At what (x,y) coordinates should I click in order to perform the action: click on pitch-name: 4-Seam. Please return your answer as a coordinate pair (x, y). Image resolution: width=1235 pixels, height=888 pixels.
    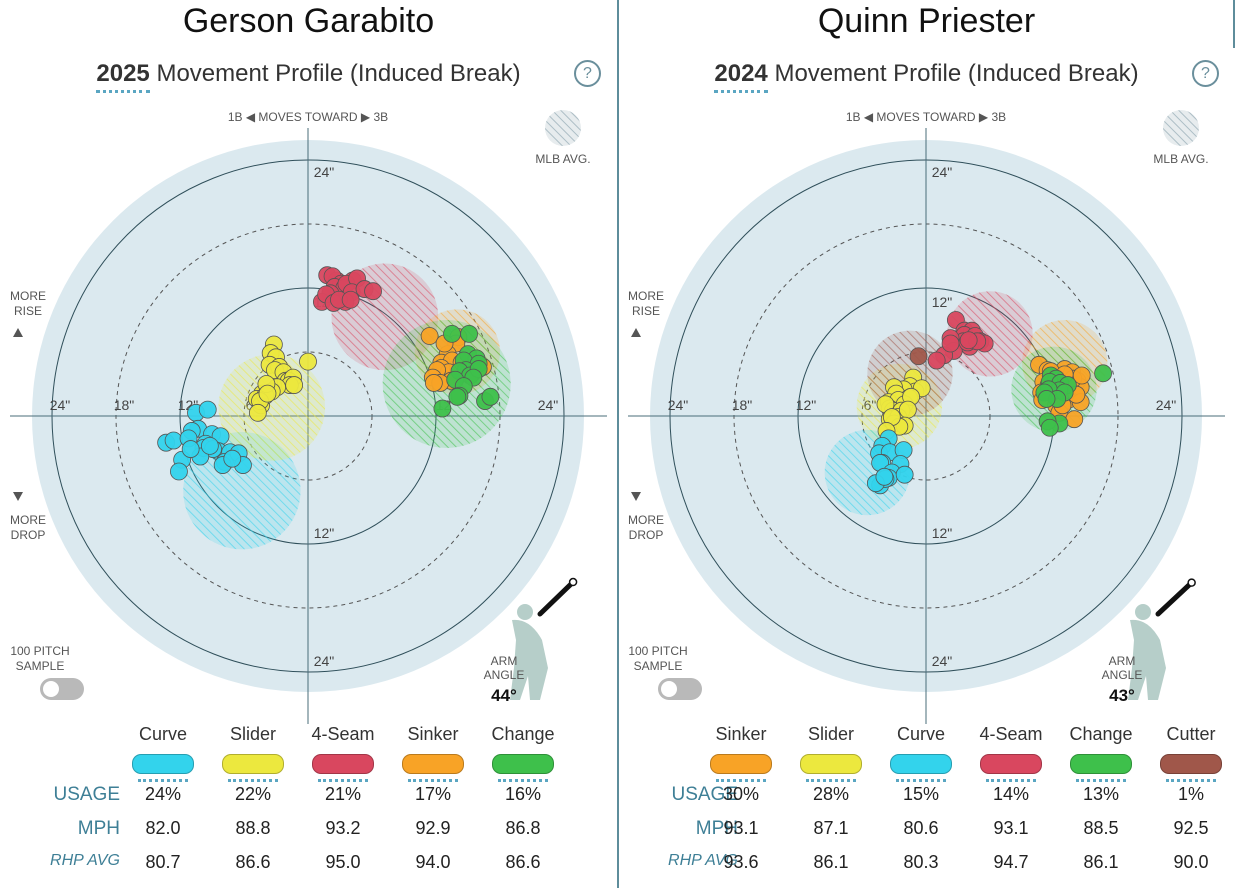
    Looking at the image, I should click on (1011, 734).